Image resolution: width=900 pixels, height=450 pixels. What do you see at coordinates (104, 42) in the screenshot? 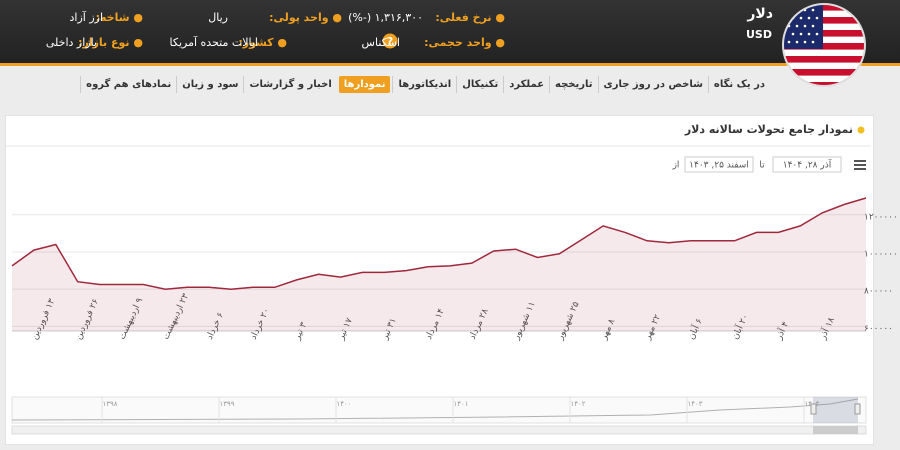
I see `field-label-text: نوع بازار:` at bounding box center [104, 42].